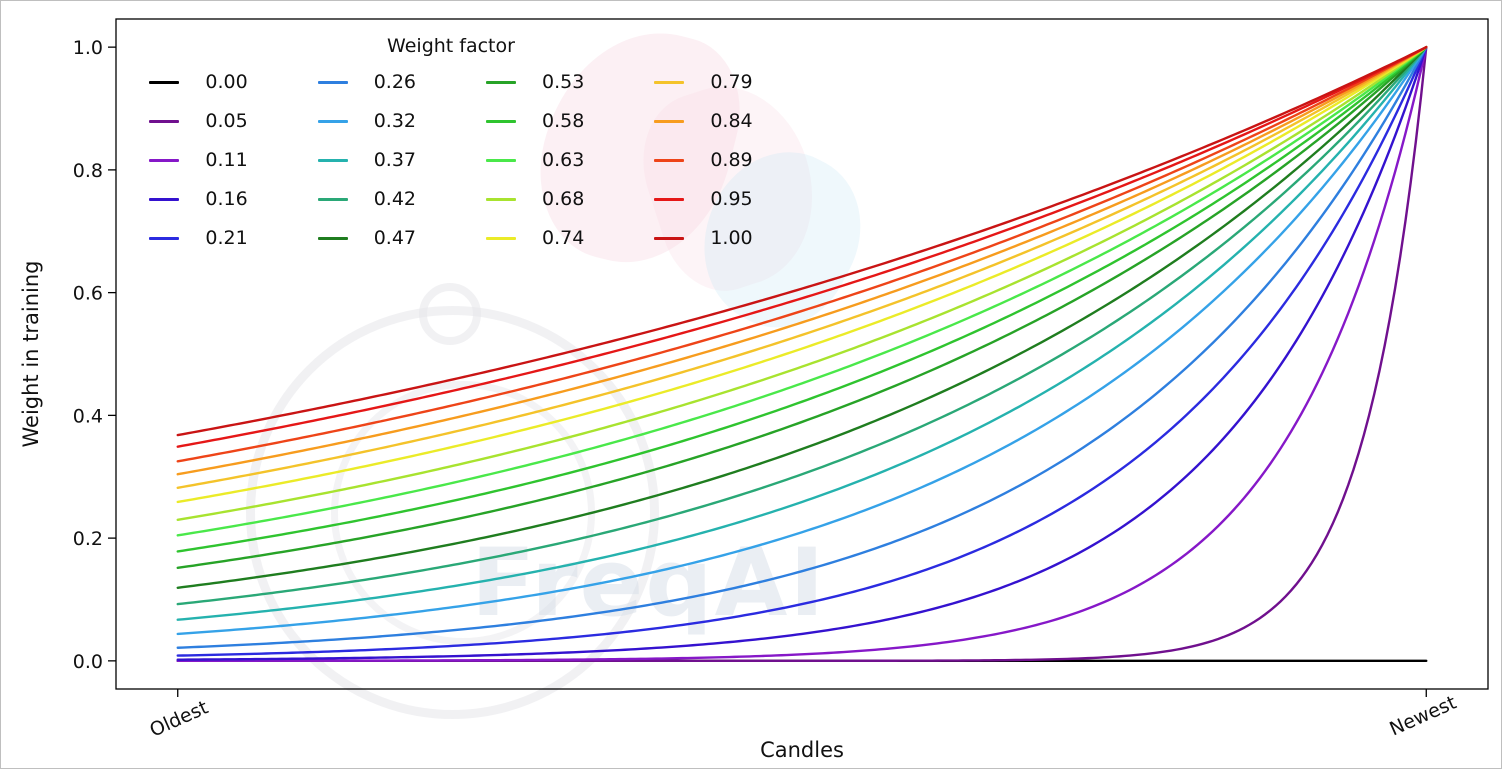 The image size is (1502, 769). I want to click on legend-item-0.42: 0.42, so click(366, 199).